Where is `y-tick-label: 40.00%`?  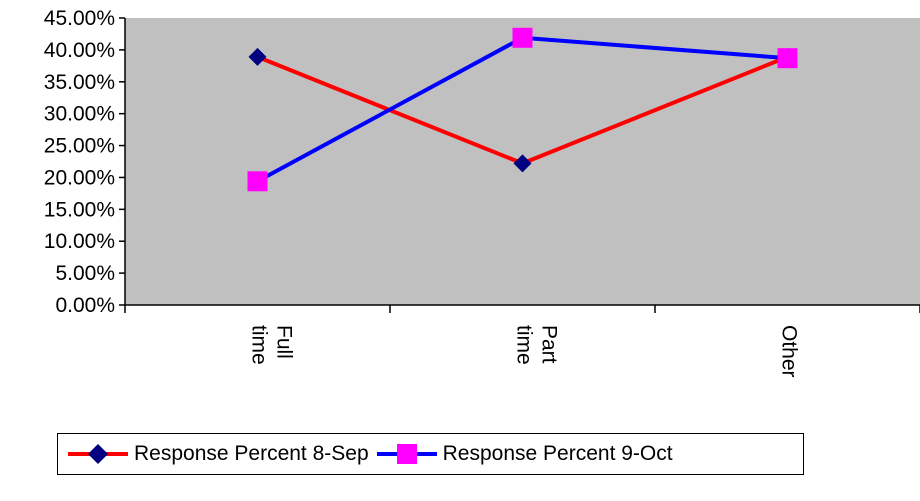 y-tick-label: 40.00% is located at coordinates (79, 50).